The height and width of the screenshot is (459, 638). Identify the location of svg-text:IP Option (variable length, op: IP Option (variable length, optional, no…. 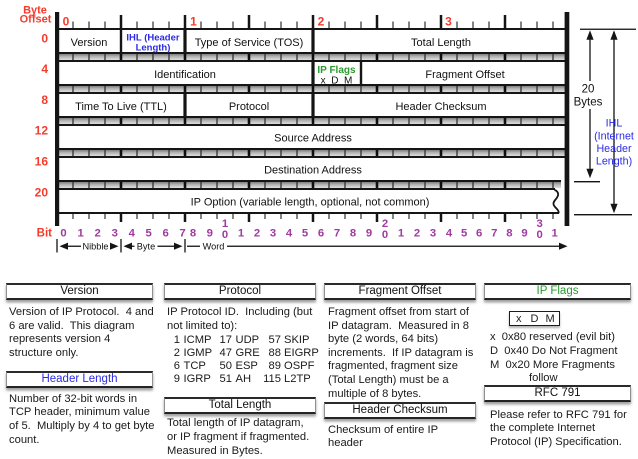
(310, 203).